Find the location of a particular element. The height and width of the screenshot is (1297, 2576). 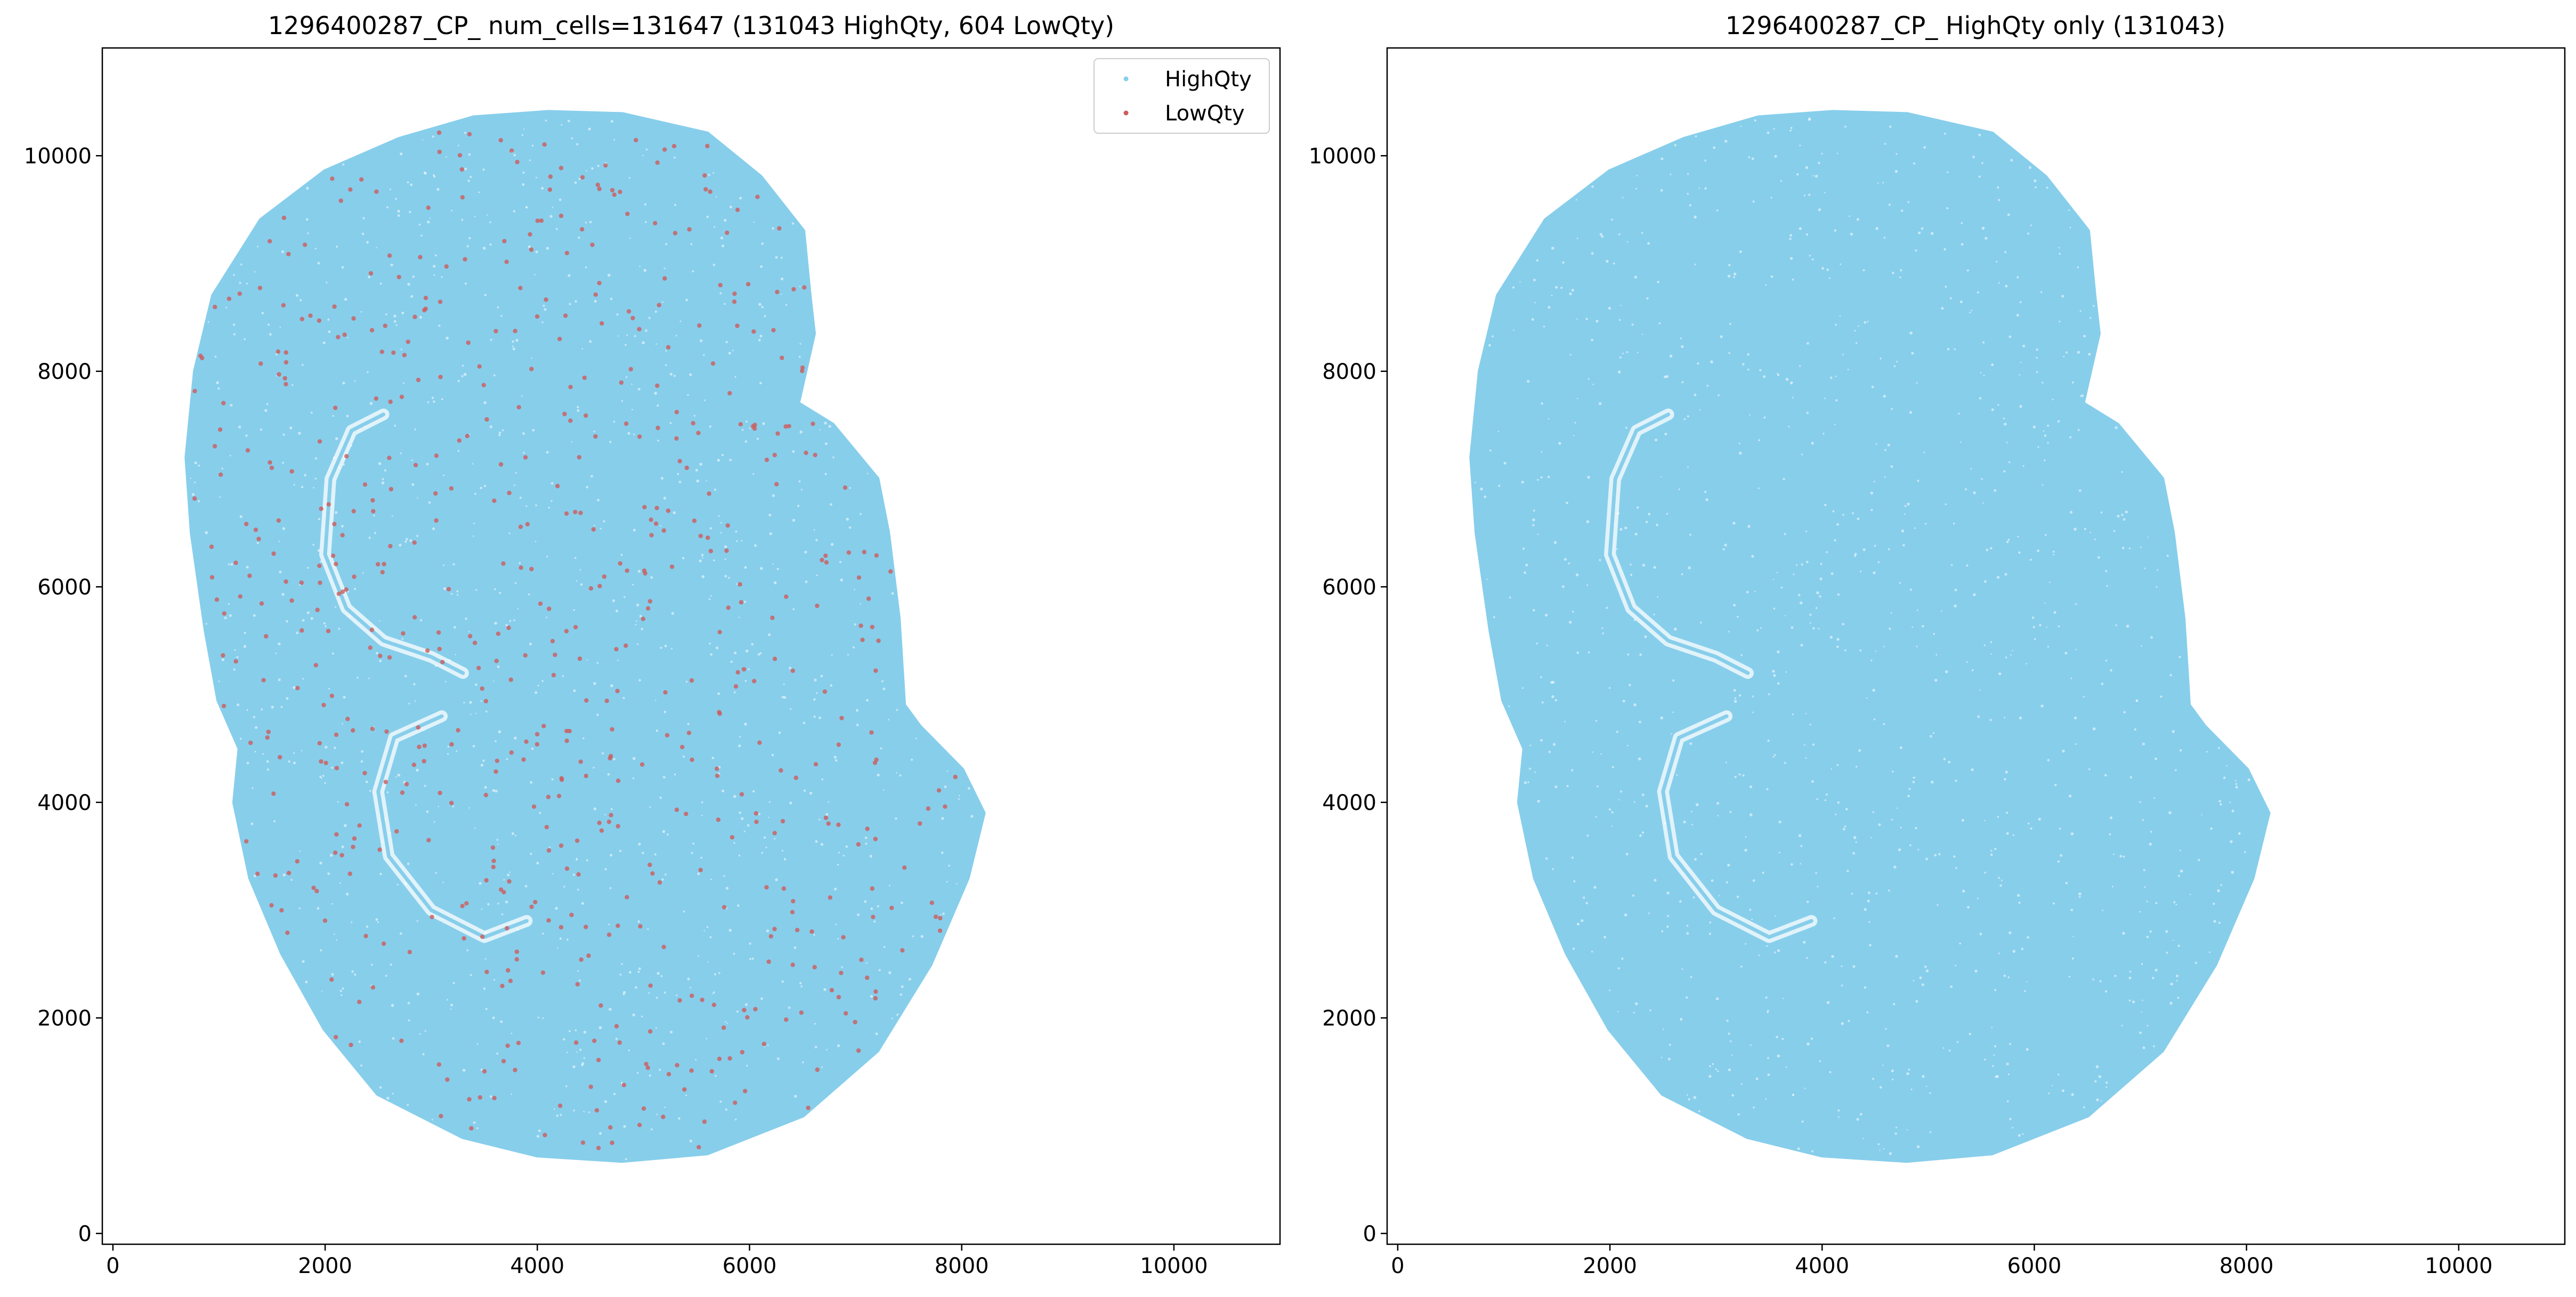

legend-marker-highqty is located at coordinates (1126, 79).